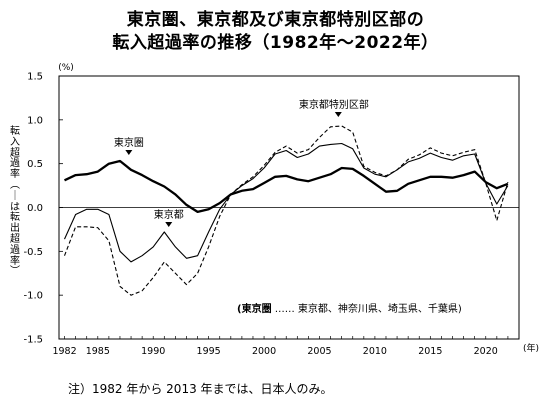  What do you see at coordinates (264, 351) in the screenshot?
I see `x-tick-label: 2000` at bounding box center [264, 351].